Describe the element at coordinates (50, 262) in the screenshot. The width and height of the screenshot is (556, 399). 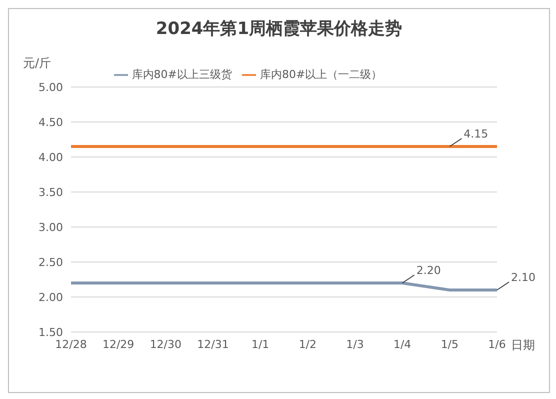
I see `y-tick-label: 2.50` at that location.